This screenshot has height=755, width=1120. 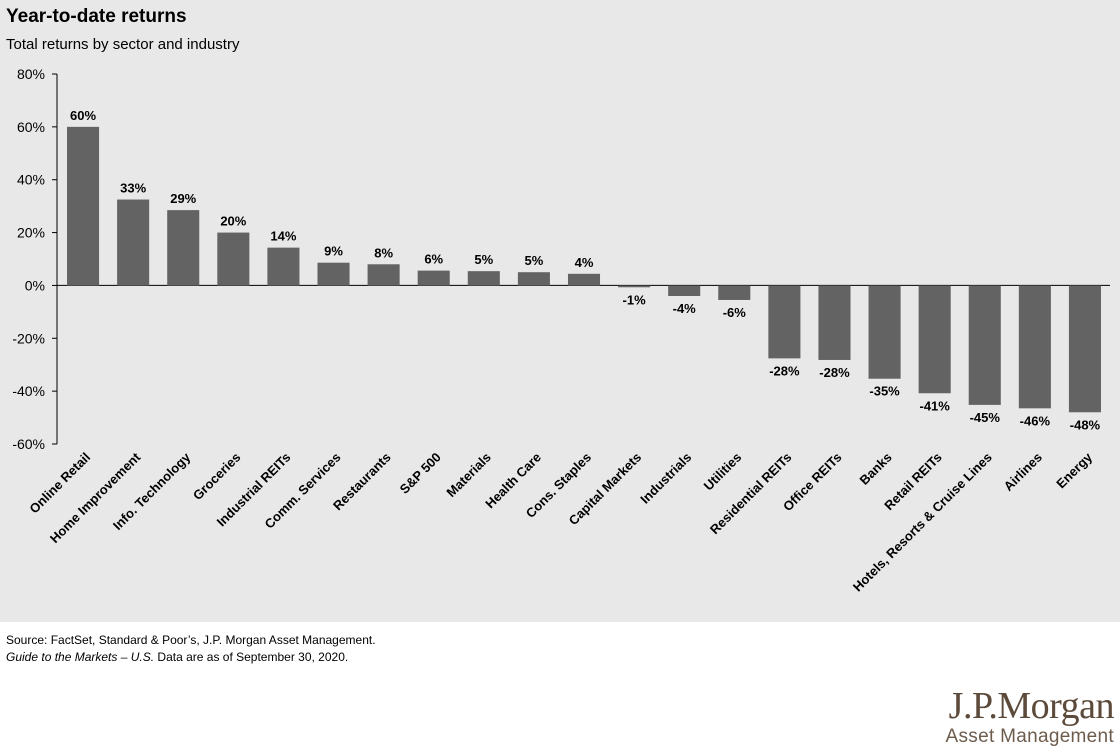 What do you see at coordinates (183, 198) in the screenshot?
I see `bar-value-label: 29%` at bounding box center [183, 198].